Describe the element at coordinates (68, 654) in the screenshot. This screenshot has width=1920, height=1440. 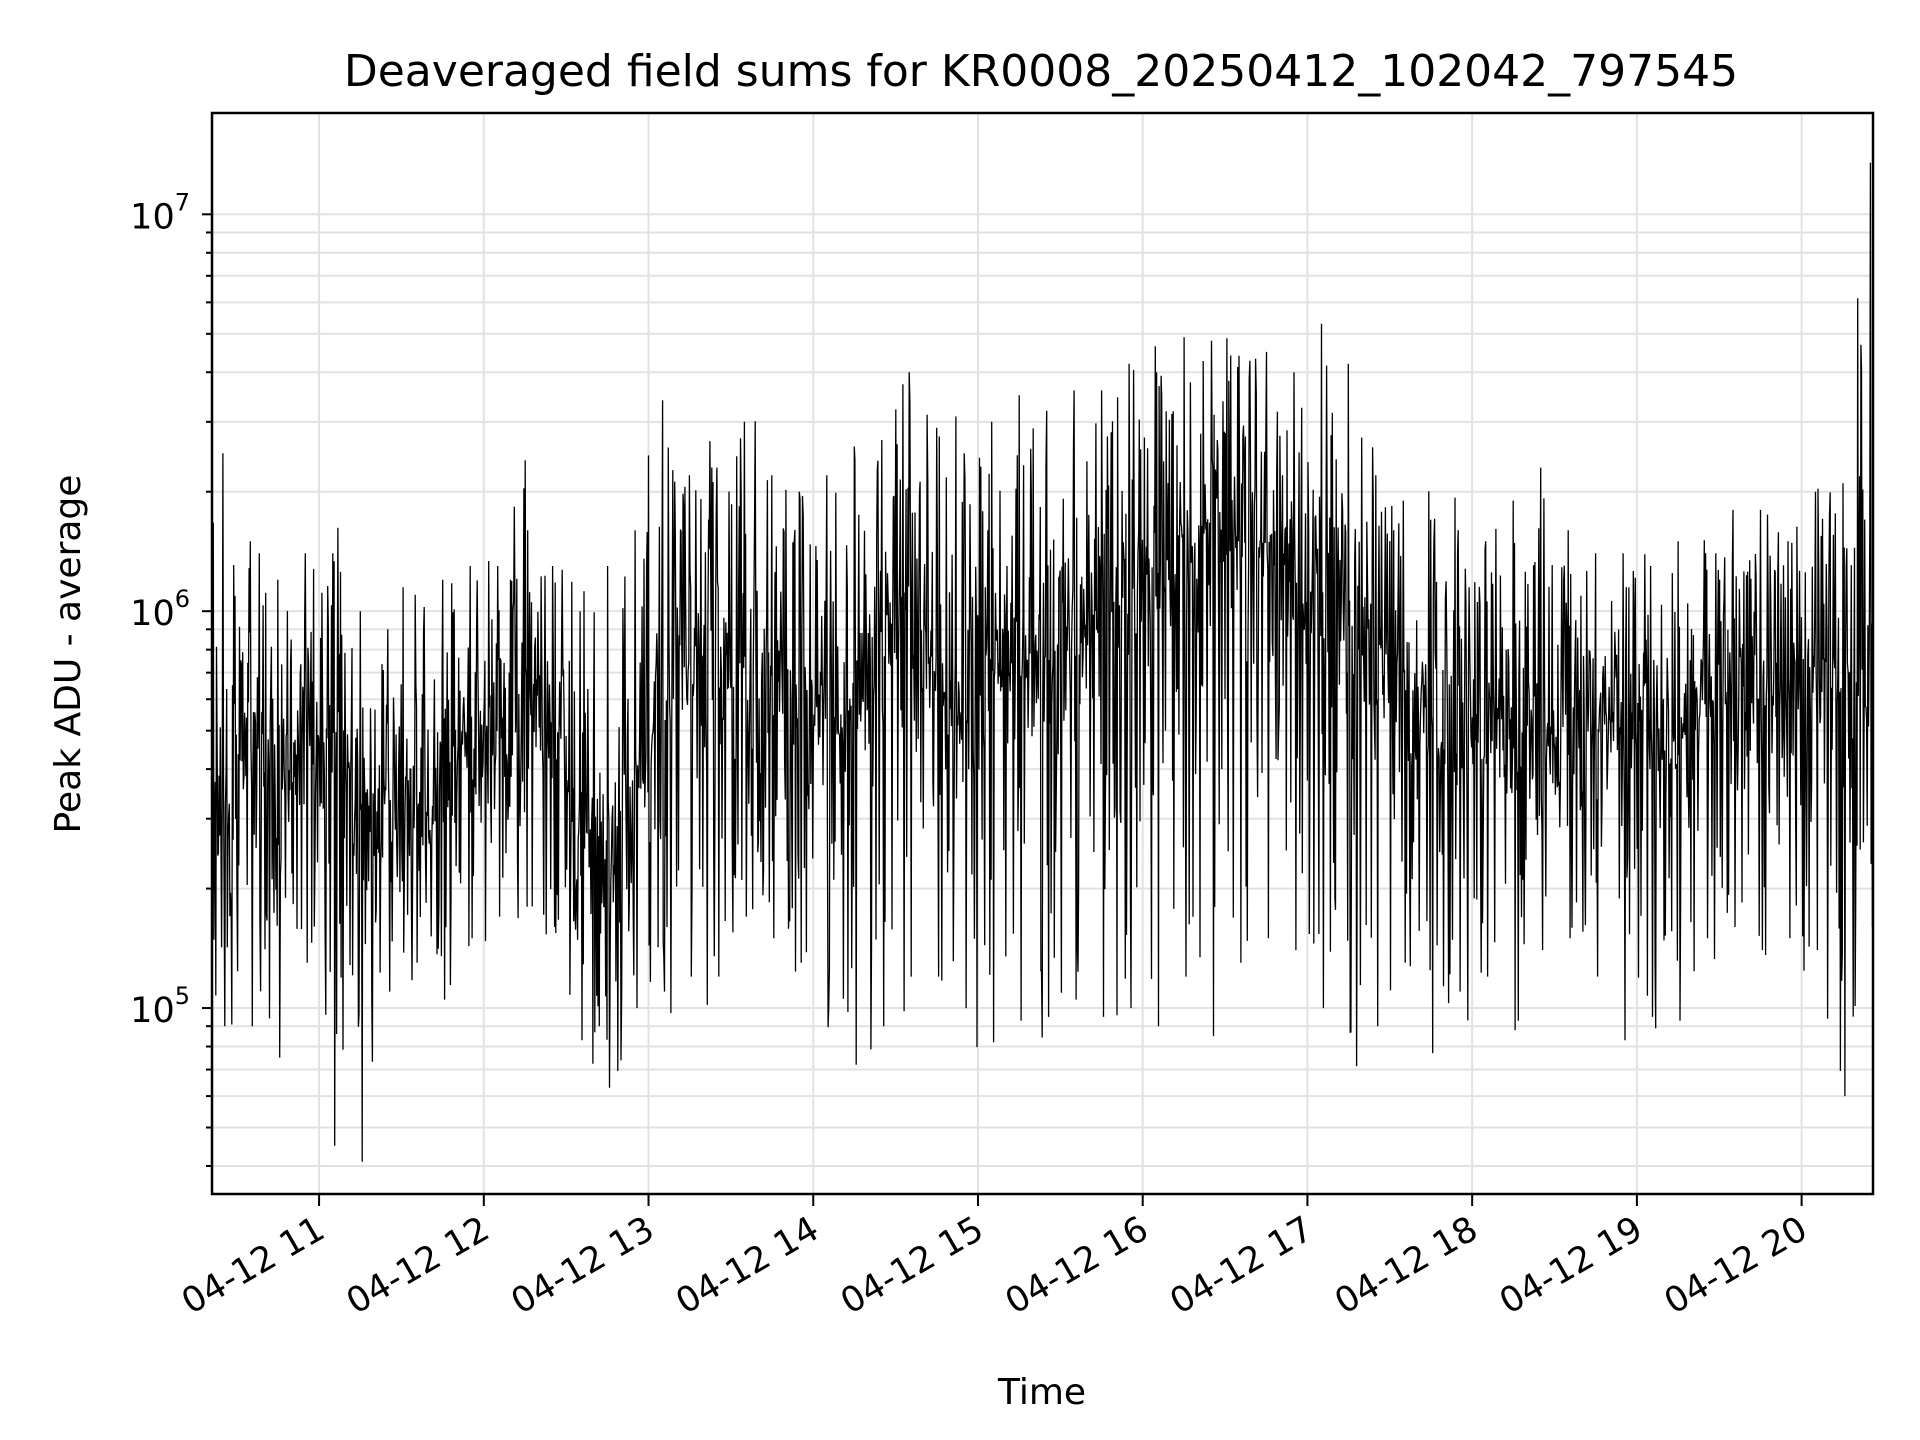
I see `y-axis-label: Peak ADU - average` at that location.